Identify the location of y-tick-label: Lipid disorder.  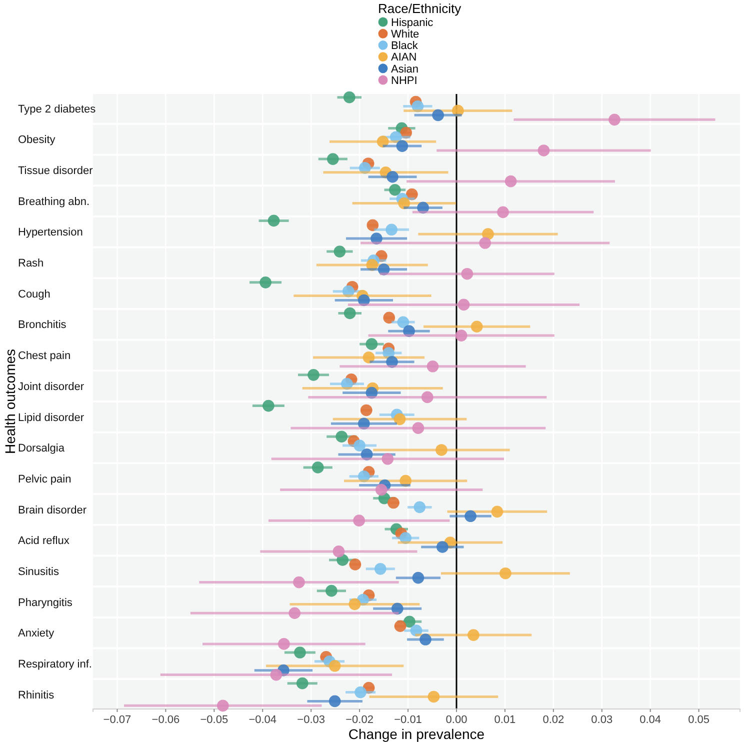
(51, 418).